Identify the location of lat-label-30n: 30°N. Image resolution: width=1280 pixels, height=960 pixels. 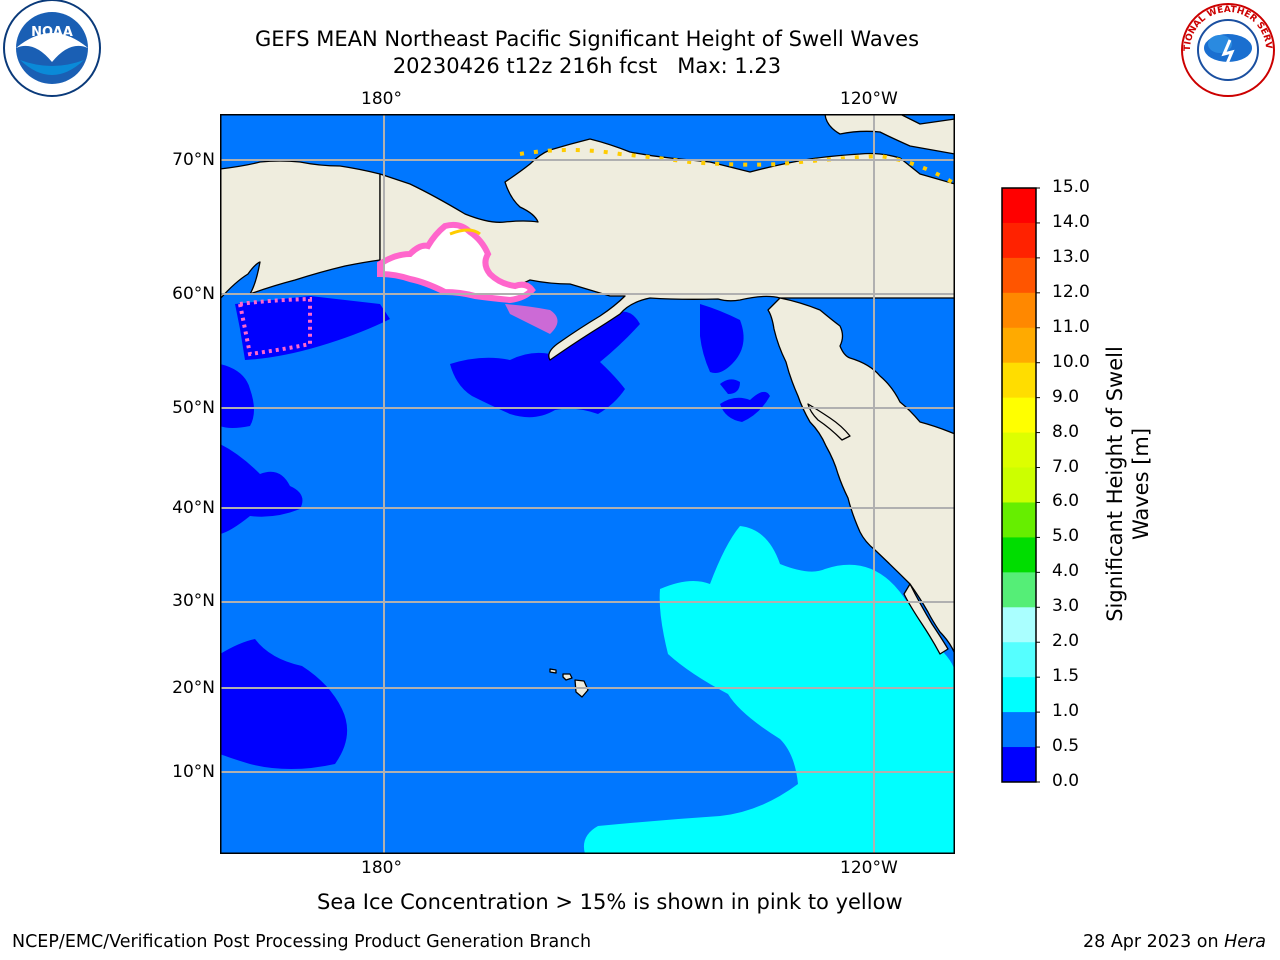
(193, 601).